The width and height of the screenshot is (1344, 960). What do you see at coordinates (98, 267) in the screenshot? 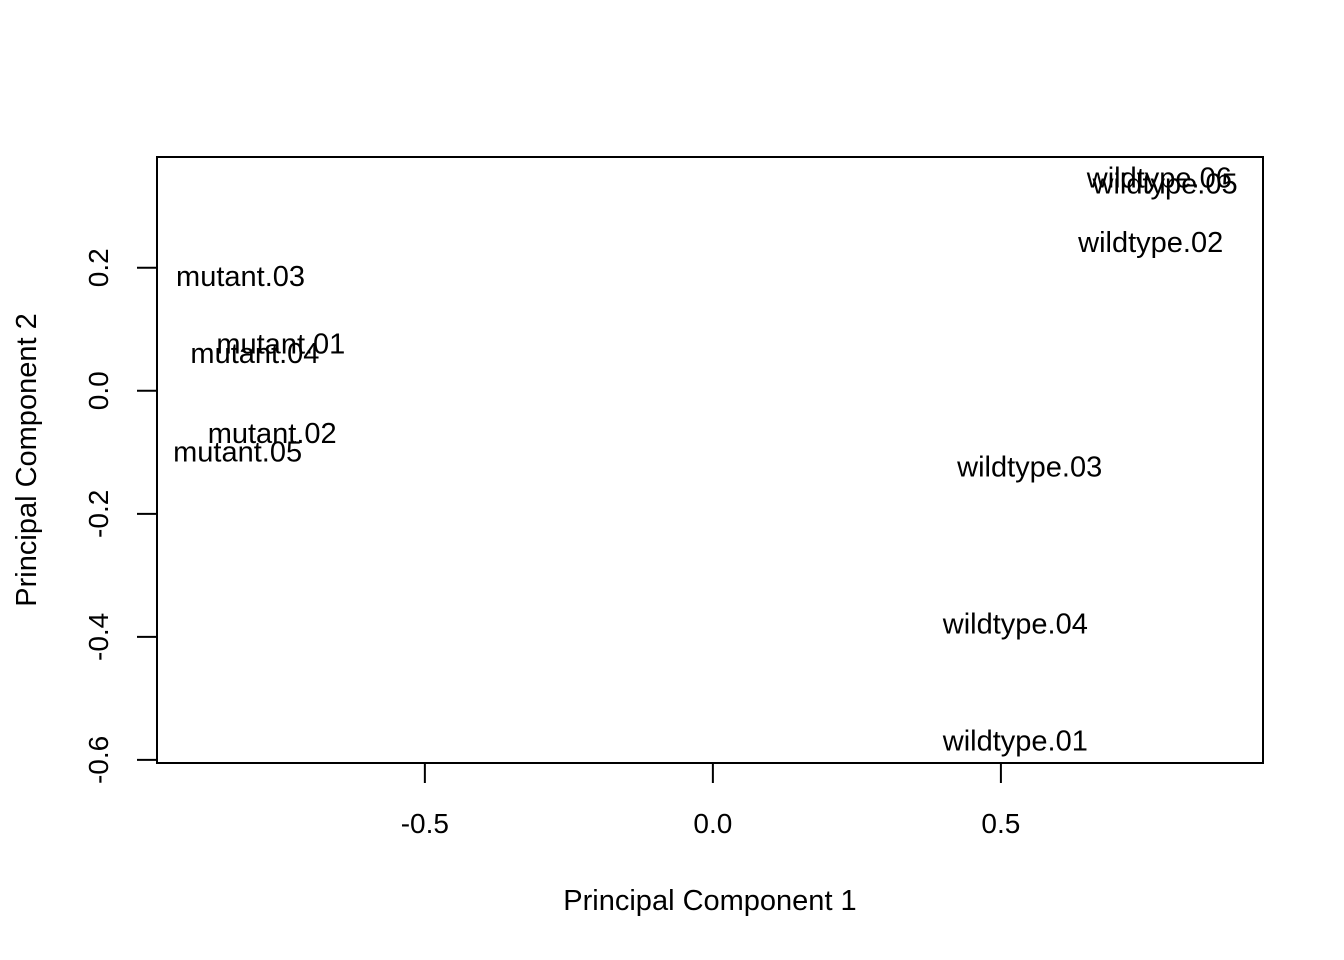
I see `y-tick-label: 0.2` at bounding box center [98, 267].